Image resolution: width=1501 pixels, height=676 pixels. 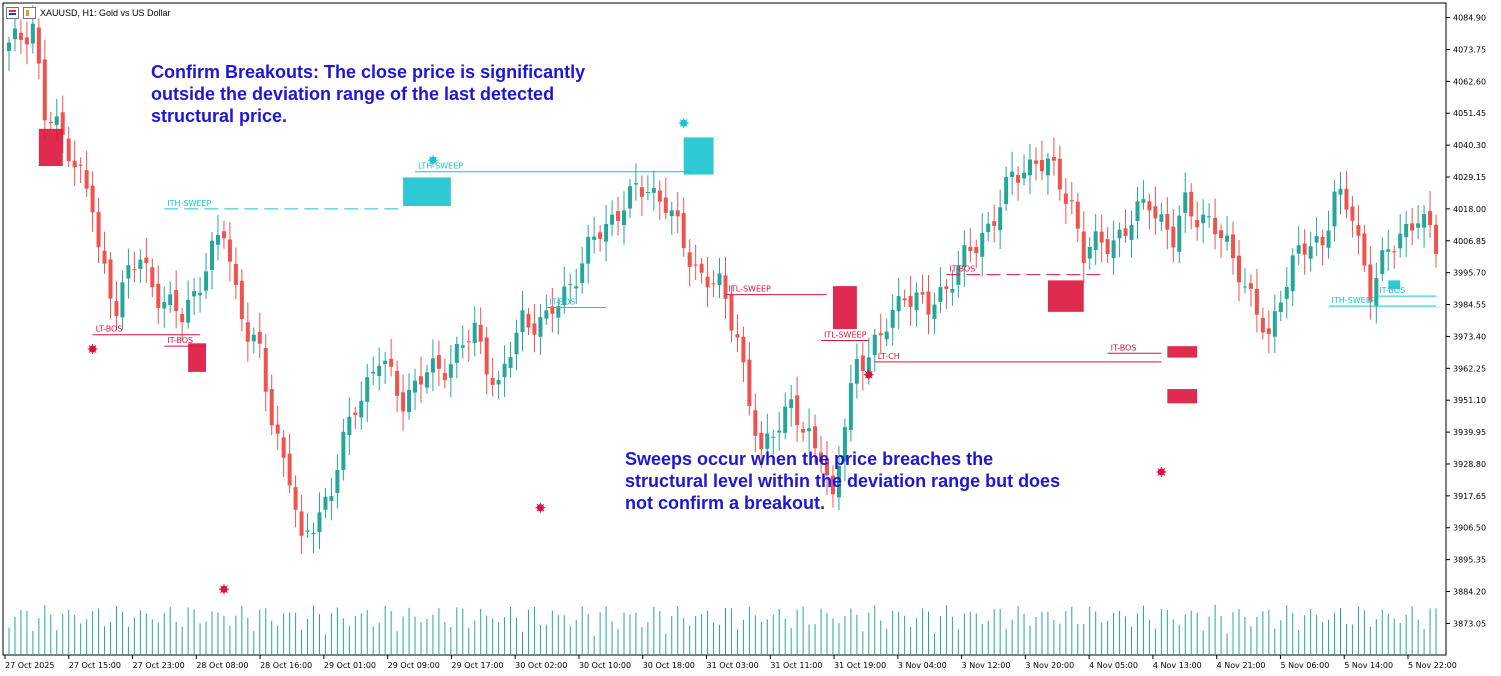 What do you see at coordinates (1469, 305) in the screenshot?
I see `y-tick-label: 3984.55` at bounding box center [1469, 305].